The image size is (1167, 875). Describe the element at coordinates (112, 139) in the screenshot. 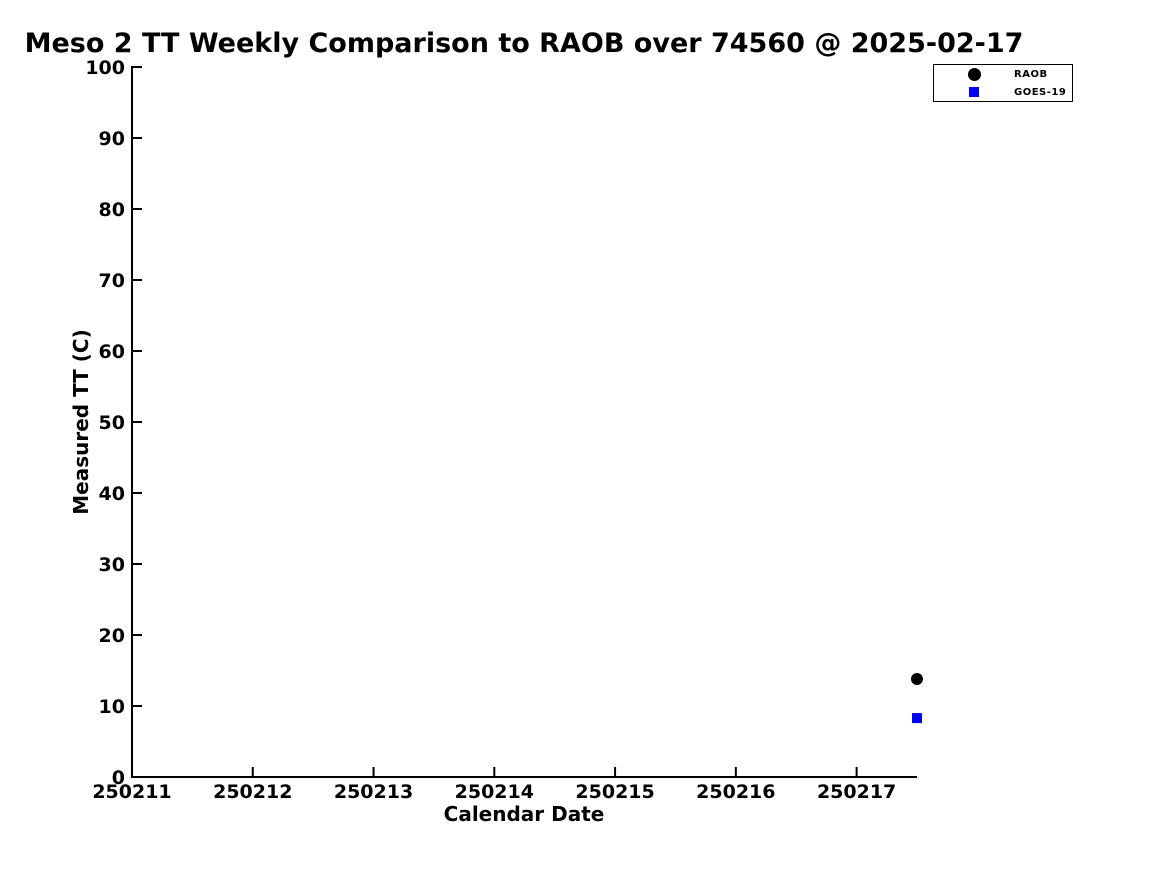

I see `y-tick-label: 90` at that location.